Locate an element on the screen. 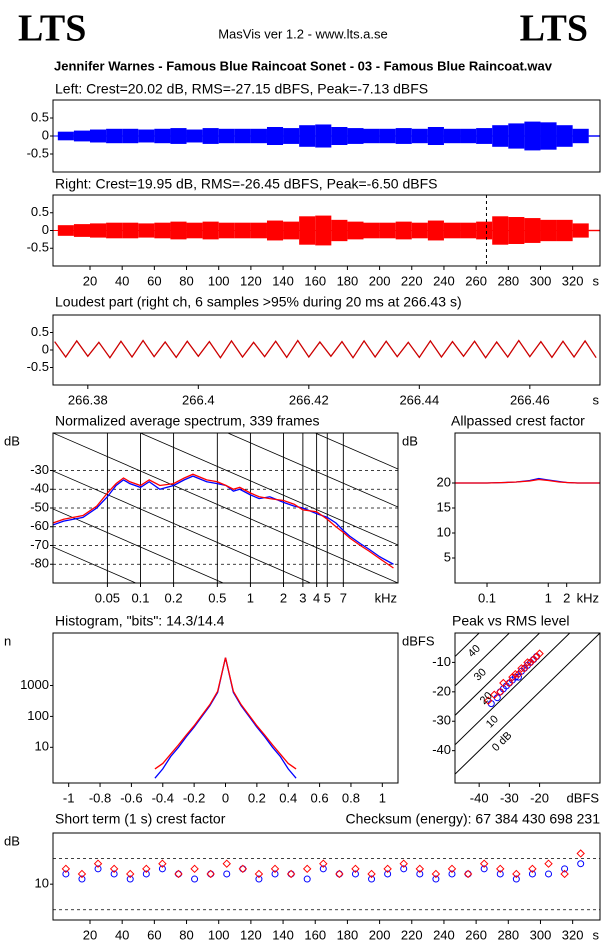 The width and height of the screenshot is (606, 946). x-tick-label: -0.6 is located at coordinates (131, 797).